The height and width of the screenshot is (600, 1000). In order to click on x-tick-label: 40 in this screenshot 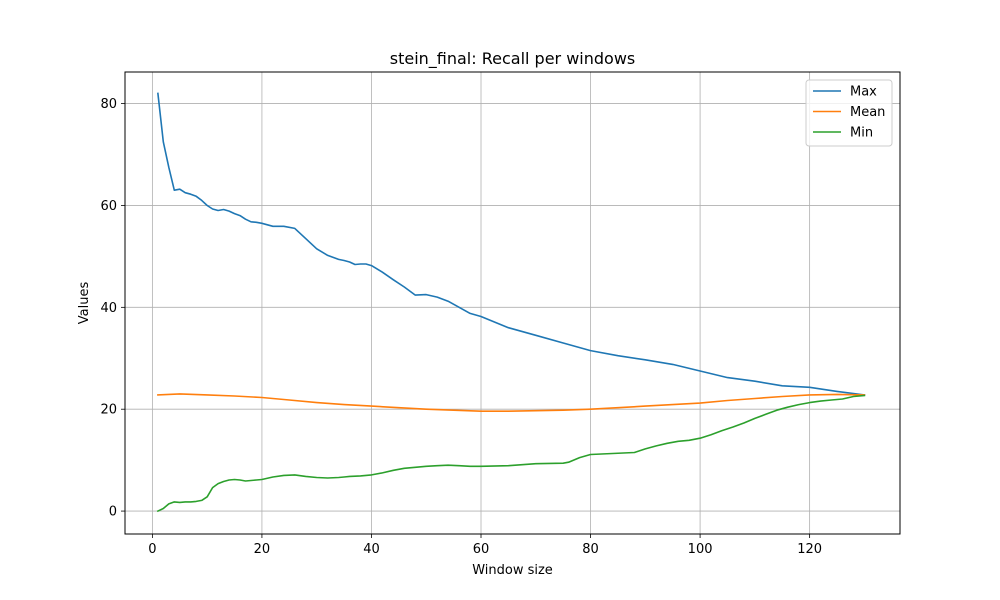, I will do `click(371, 549)`.